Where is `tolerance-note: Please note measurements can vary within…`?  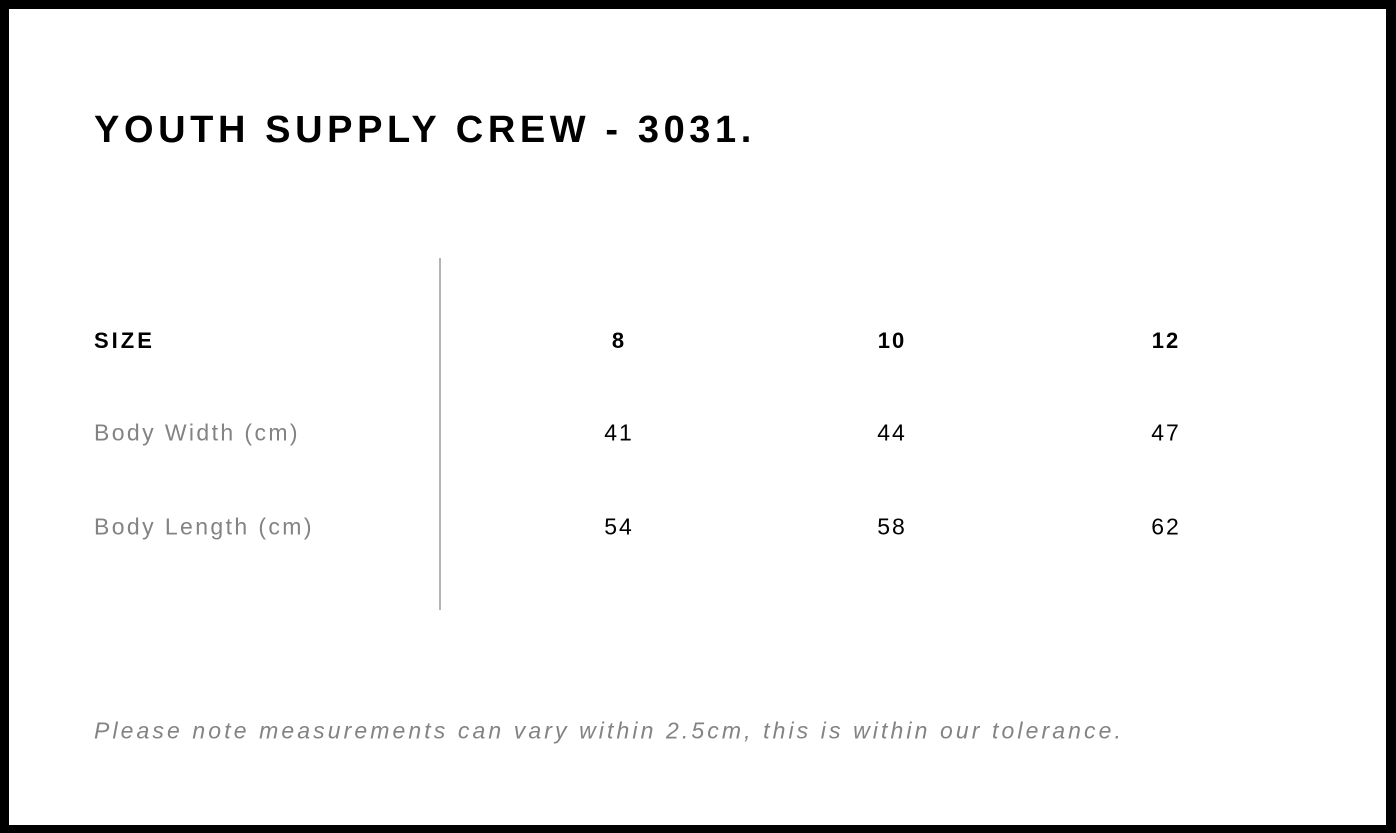 tolerance-note: Please note measurements can vary within… is located at coordinates (609, 730).